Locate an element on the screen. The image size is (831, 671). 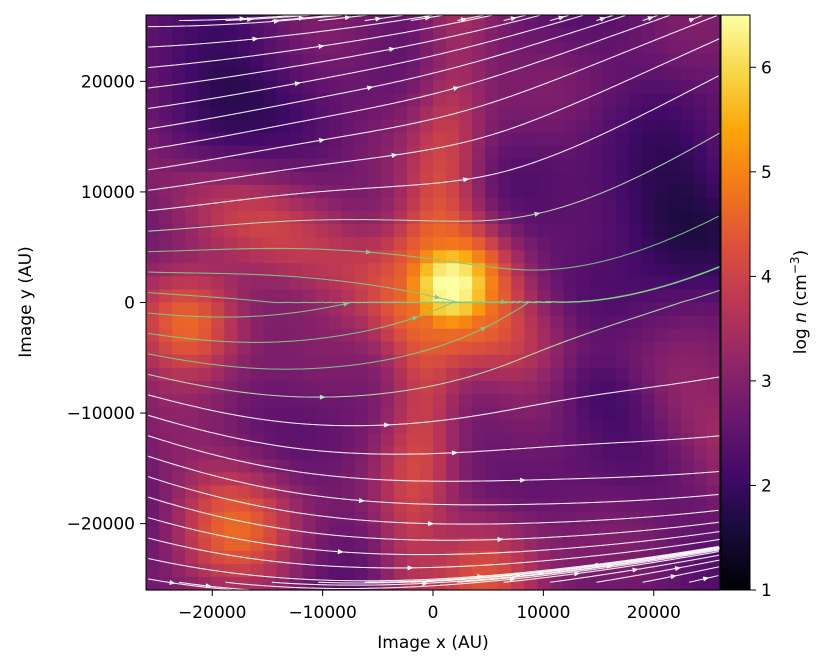
colorbar-tick-label: 5 is located at coordinates (766, 173).